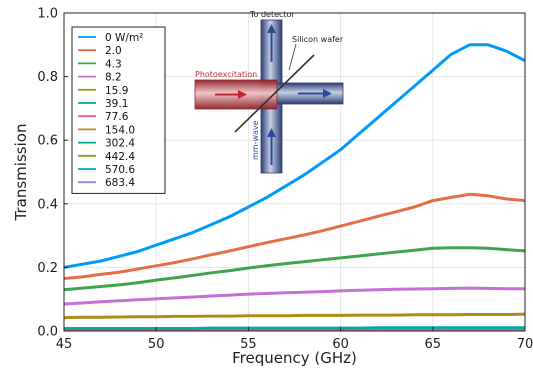 This screenshot has width=533, height=376. I want to click on x-tick-label: 45, so click(64, 344).